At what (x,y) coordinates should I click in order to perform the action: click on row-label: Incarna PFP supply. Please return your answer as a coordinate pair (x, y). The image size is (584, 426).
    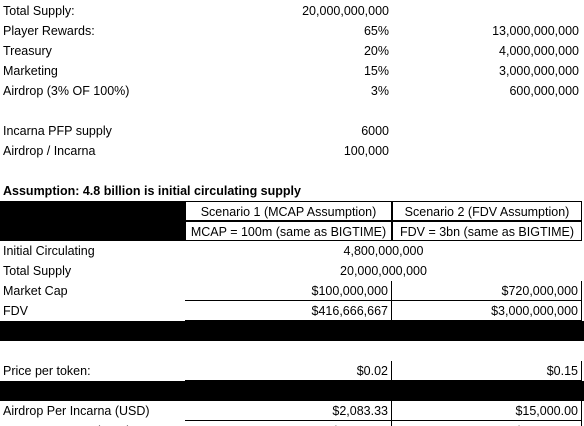
    Looking at the image, I should click on (57, 131).